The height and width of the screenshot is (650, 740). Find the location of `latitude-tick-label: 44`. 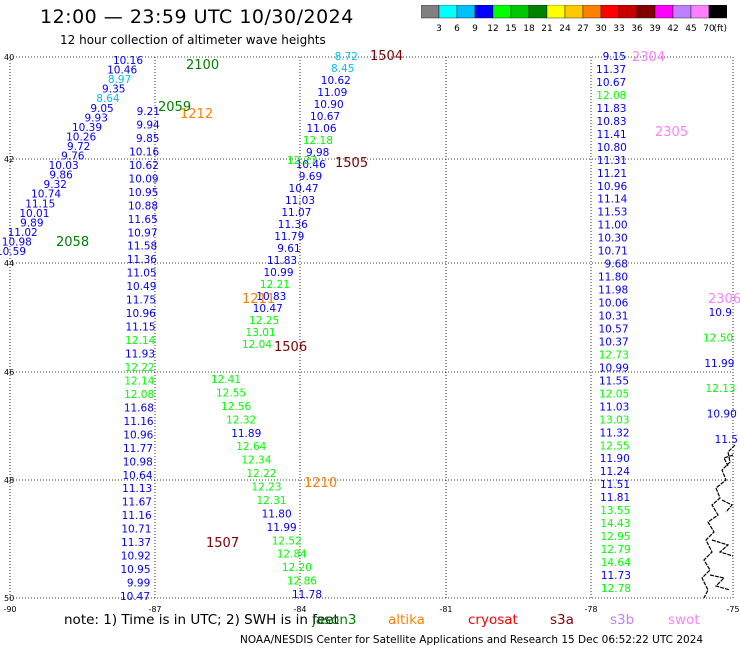

latitude-tick-label: 44 is located at coordinates (9, 263).